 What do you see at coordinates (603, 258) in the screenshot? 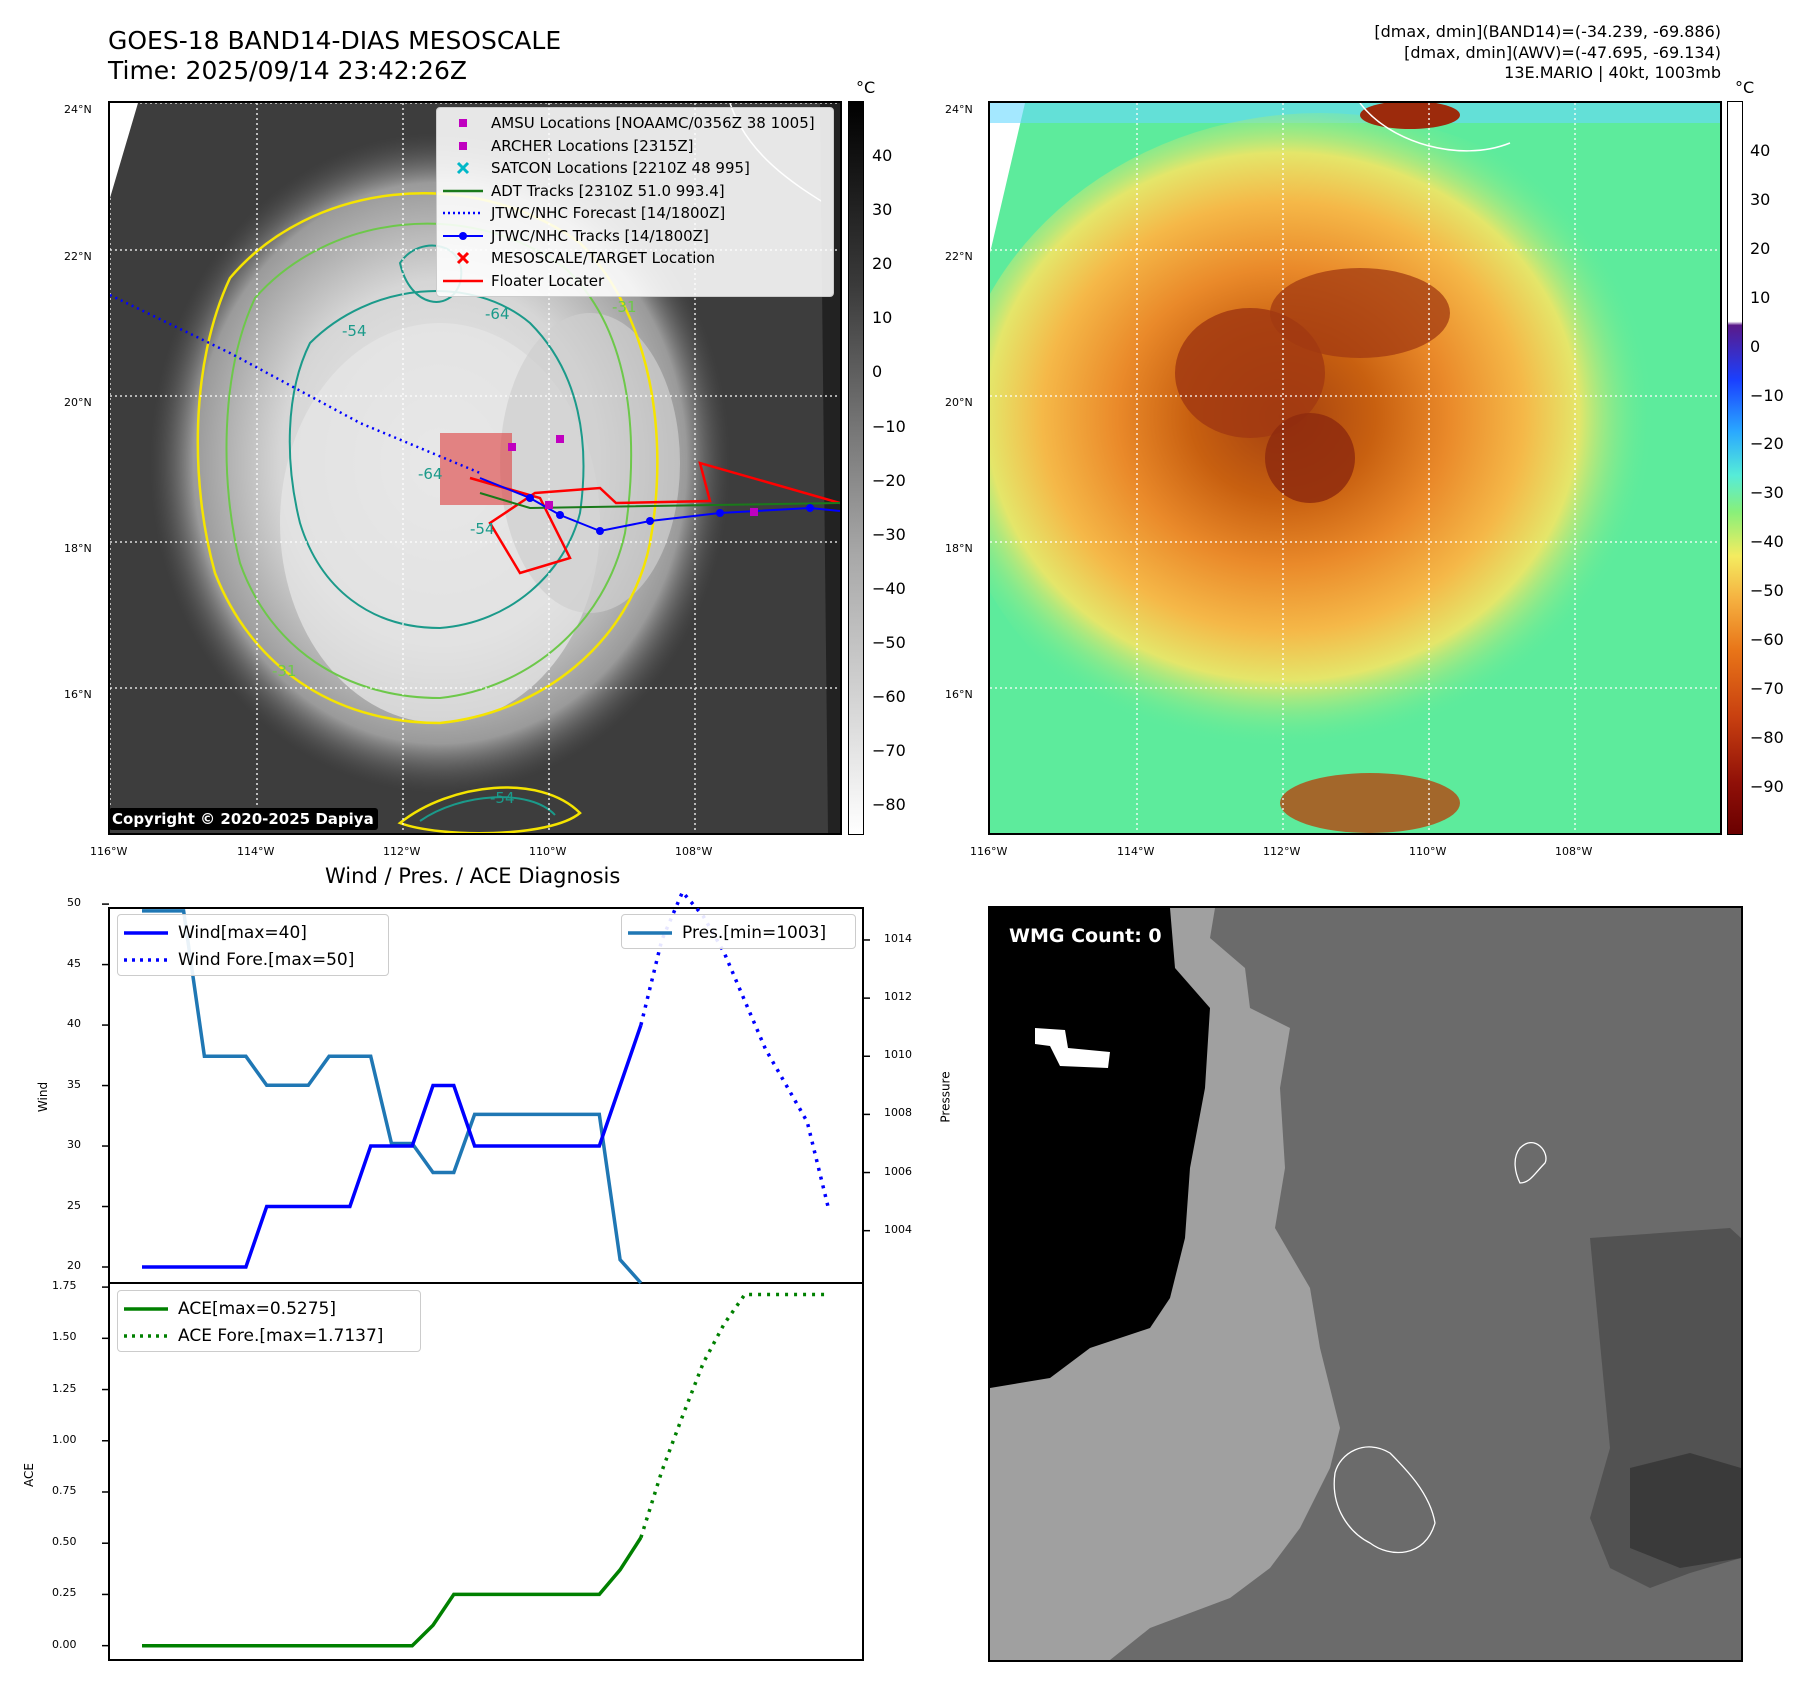
I see `legend-label: MESOSCALE/TARGET Location` at bounding box center [603, 258].